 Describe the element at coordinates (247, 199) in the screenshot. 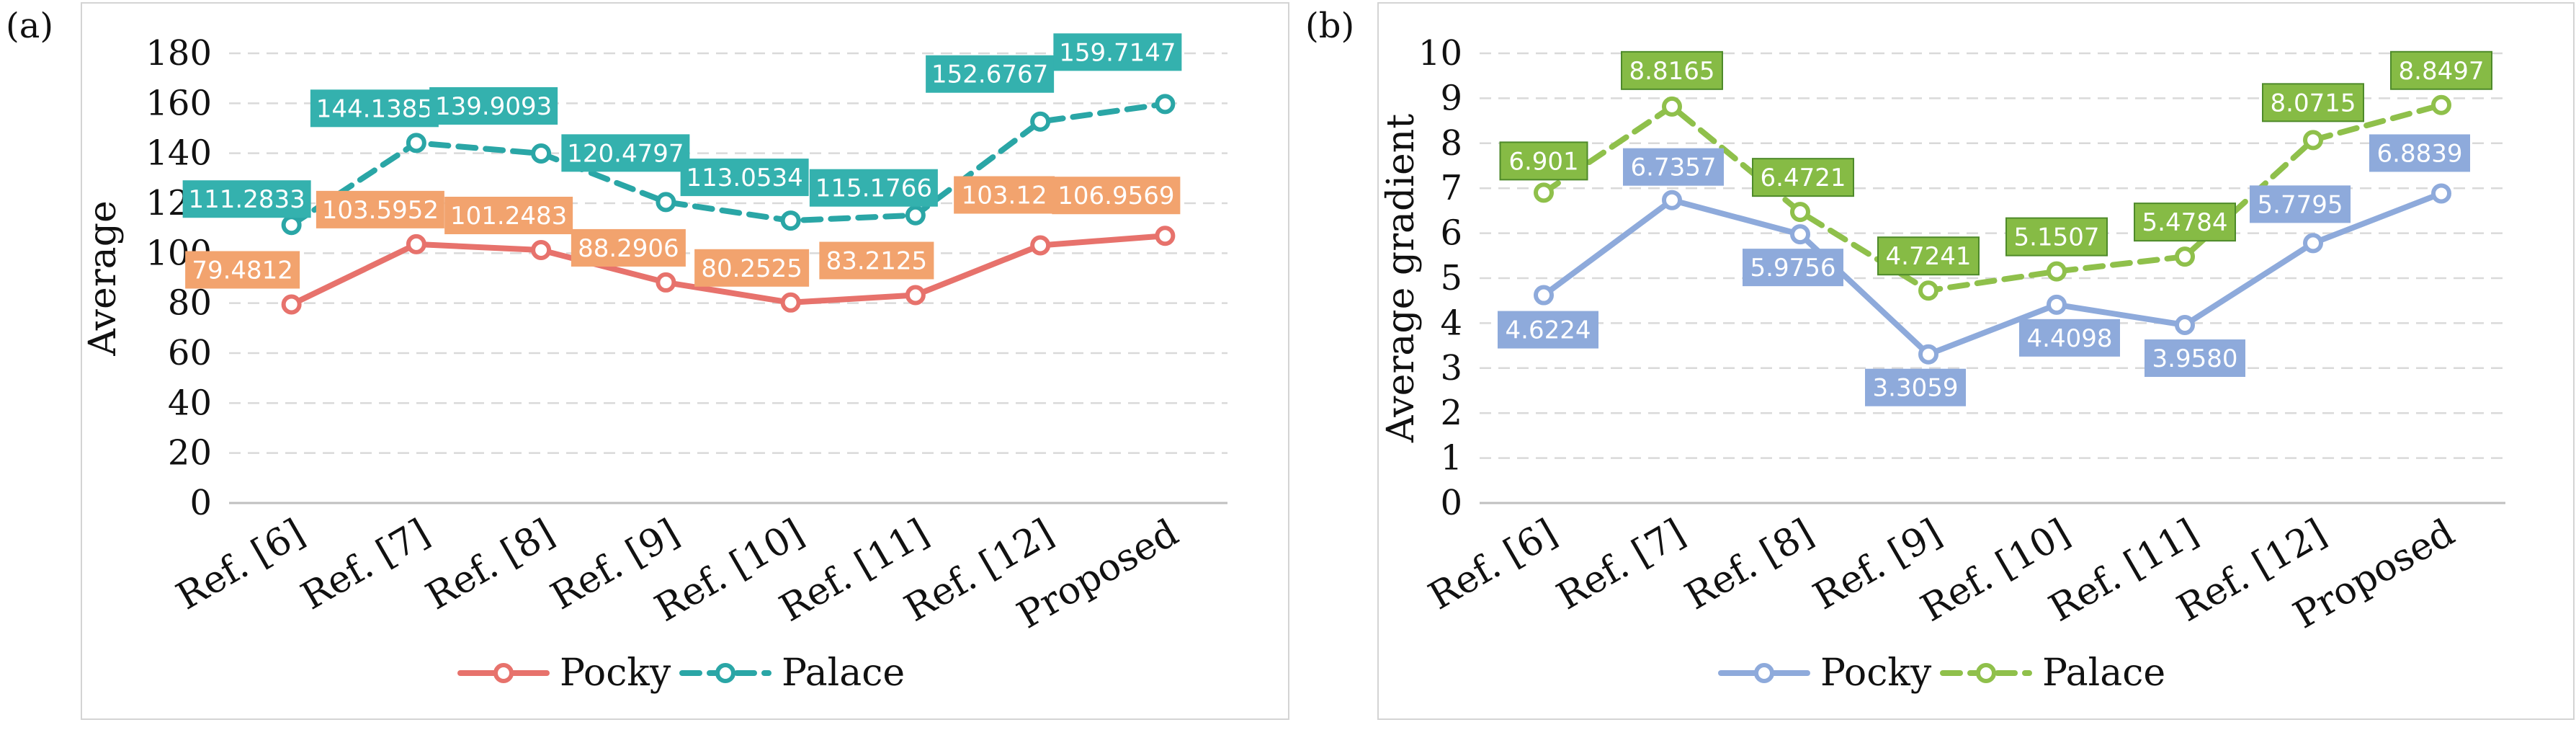

I see `data-label-text: 111.2833` at that location.